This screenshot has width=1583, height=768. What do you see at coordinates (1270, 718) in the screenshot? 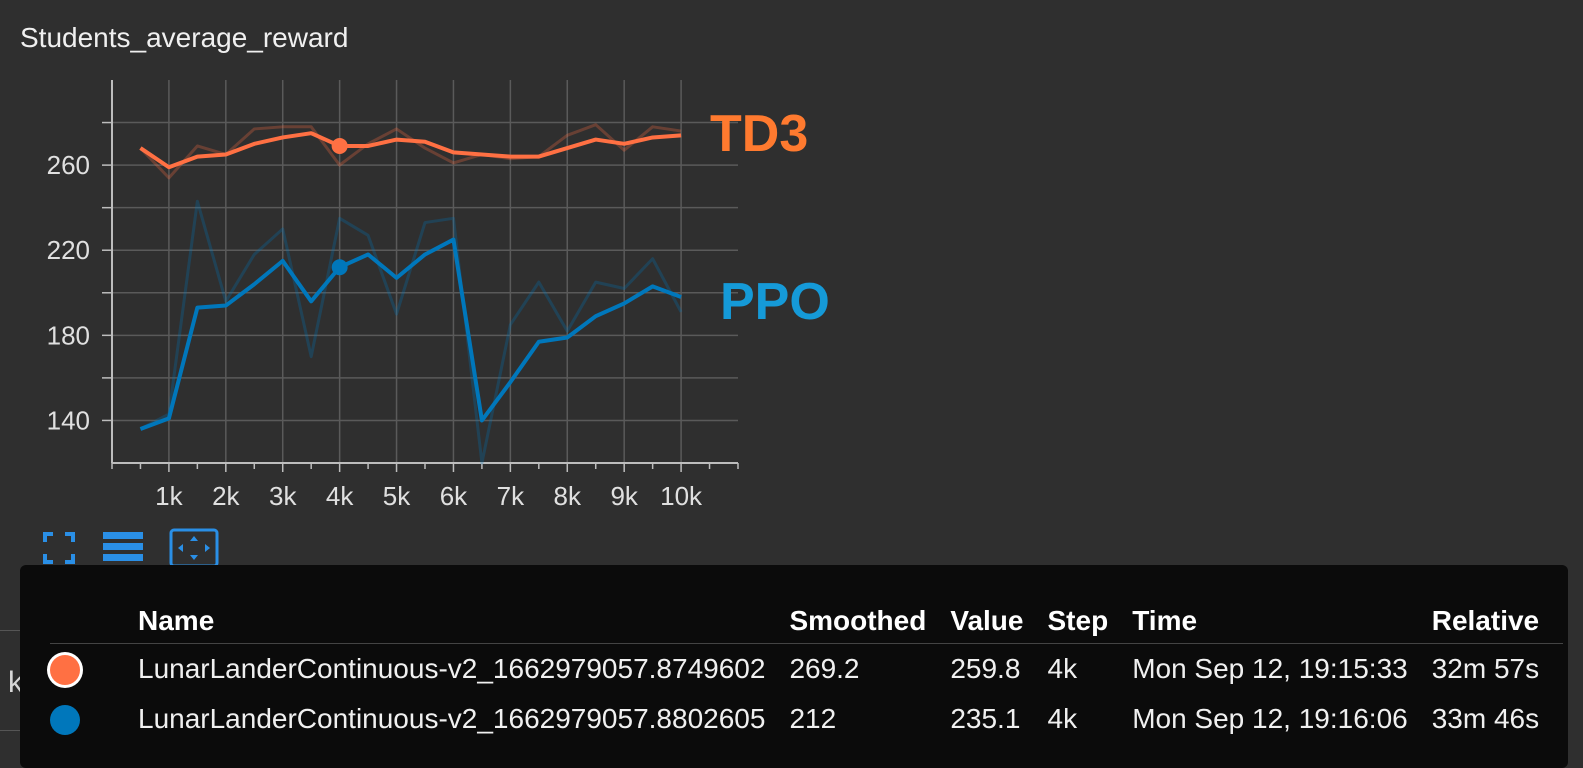
I see `time-value: Mon Sep 12, 19:16:06` at bounding box center [1270, 718].